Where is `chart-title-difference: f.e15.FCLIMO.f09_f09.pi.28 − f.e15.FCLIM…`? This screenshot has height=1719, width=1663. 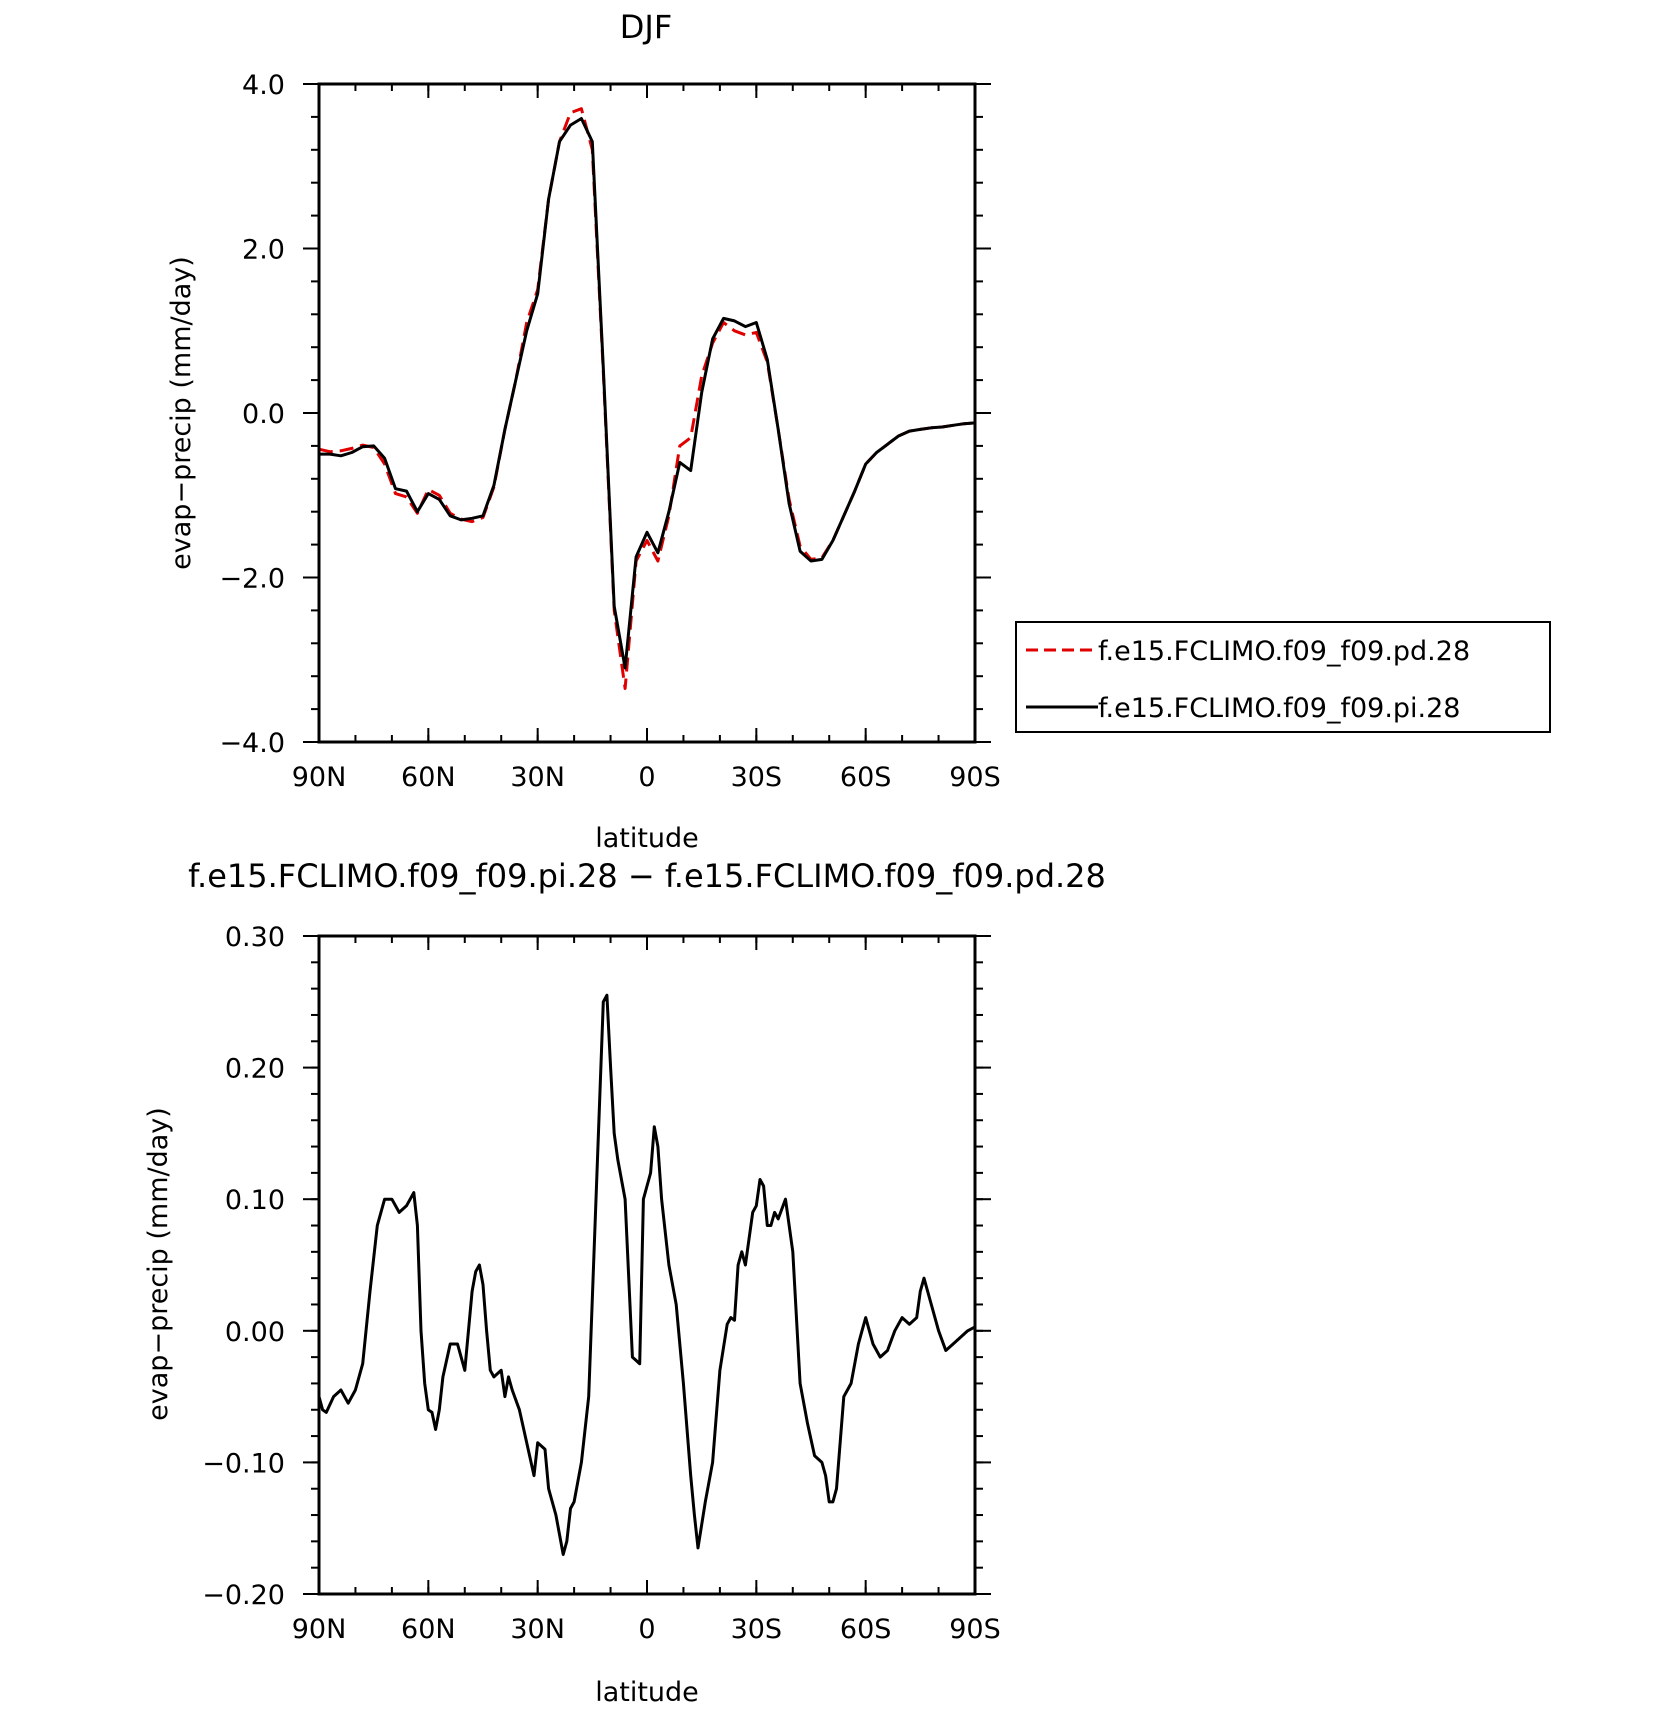 chart-title-difference: f.e15.FCLIMO.f09_f09.pi.28 − f.e15.FCLIM… is located at coordinates (647, 876).